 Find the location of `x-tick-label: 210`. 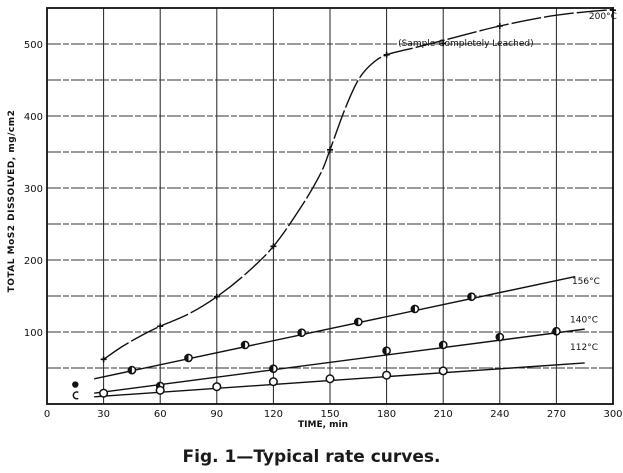

x-tick-label: 210 is located at coordinates (443, 414).